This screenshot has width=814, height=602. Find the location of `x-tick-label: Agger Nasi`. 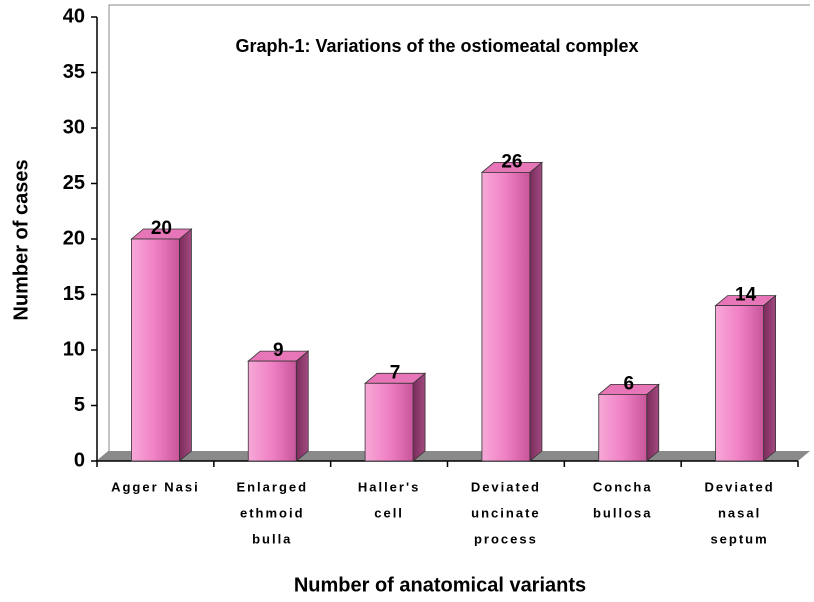

x-tick-label: Agger Nasi is located at coordinates (155, 486).